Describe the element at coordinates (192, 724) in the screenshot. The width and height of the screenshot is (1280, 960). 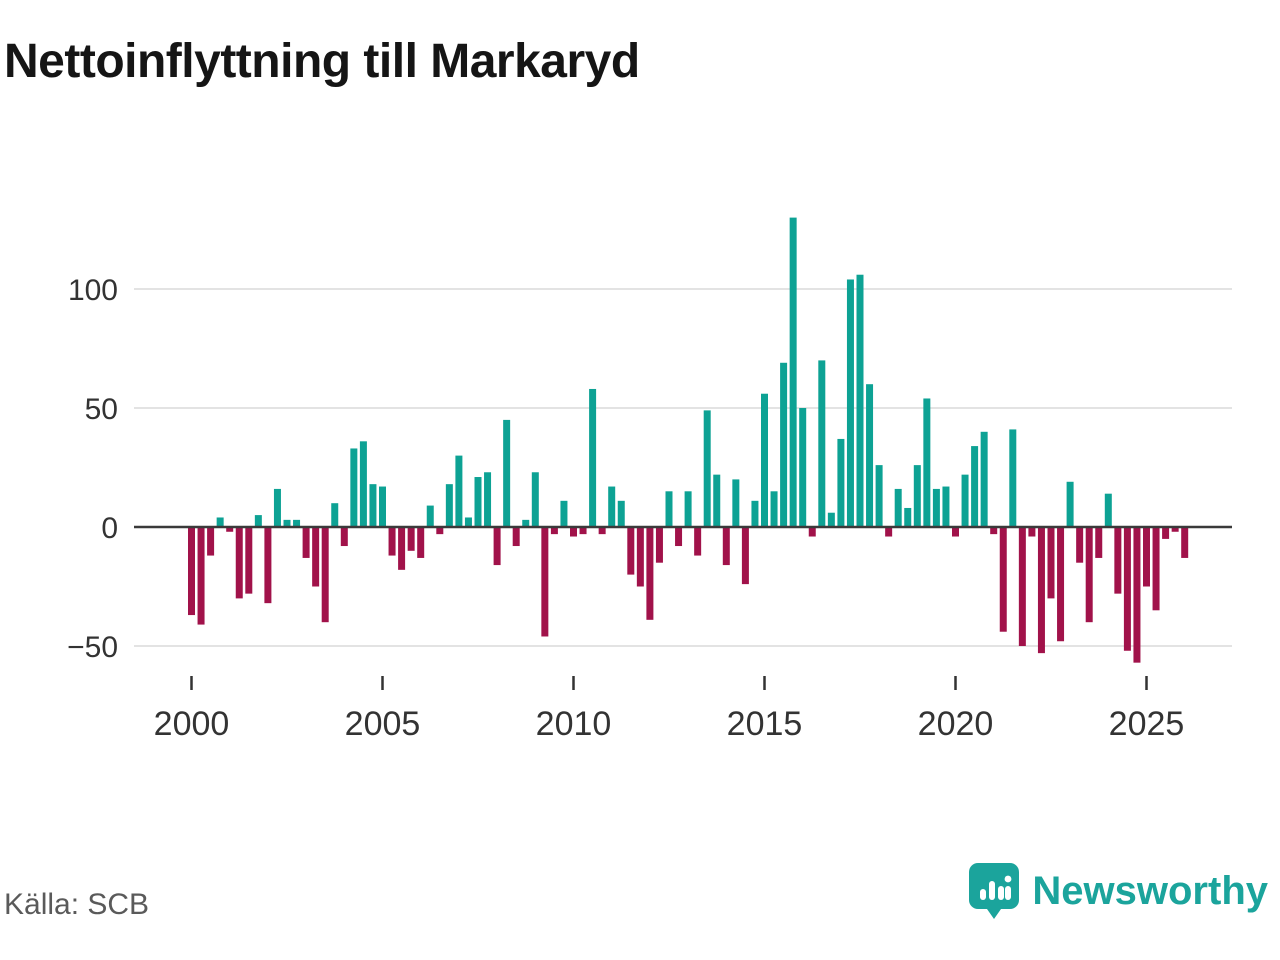
I see `x-axis-label: 2000` at that location.